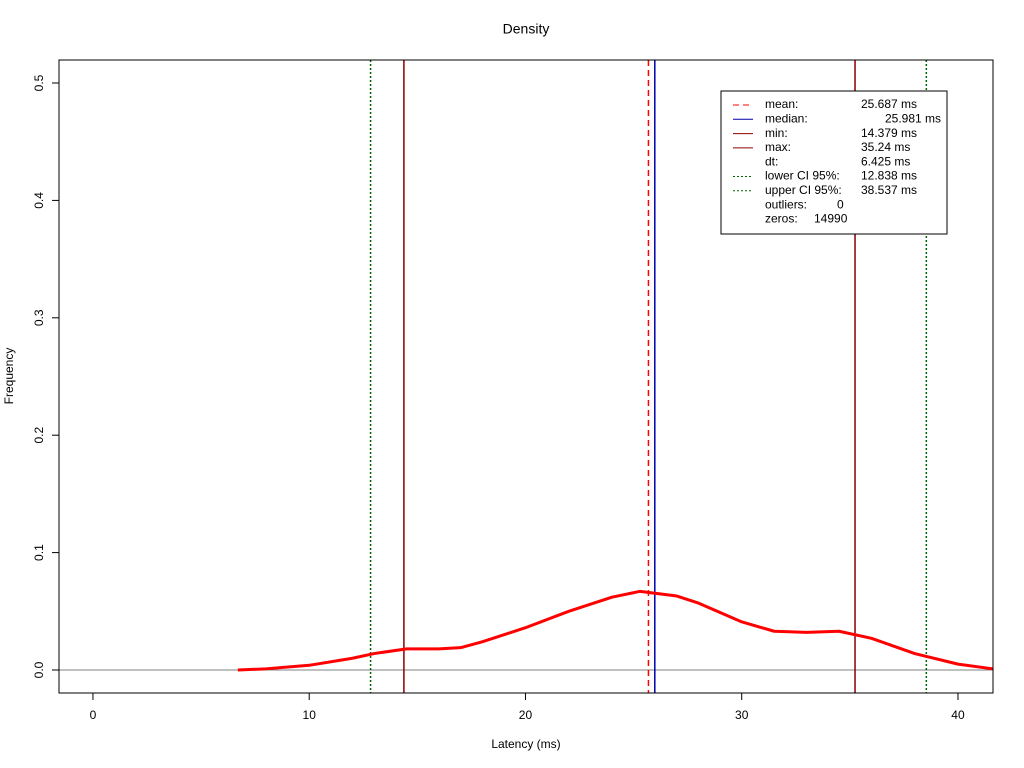 The height and width of the screenshot is (768, 1024). I want to click on legend-name: median:, so click(786, 118).